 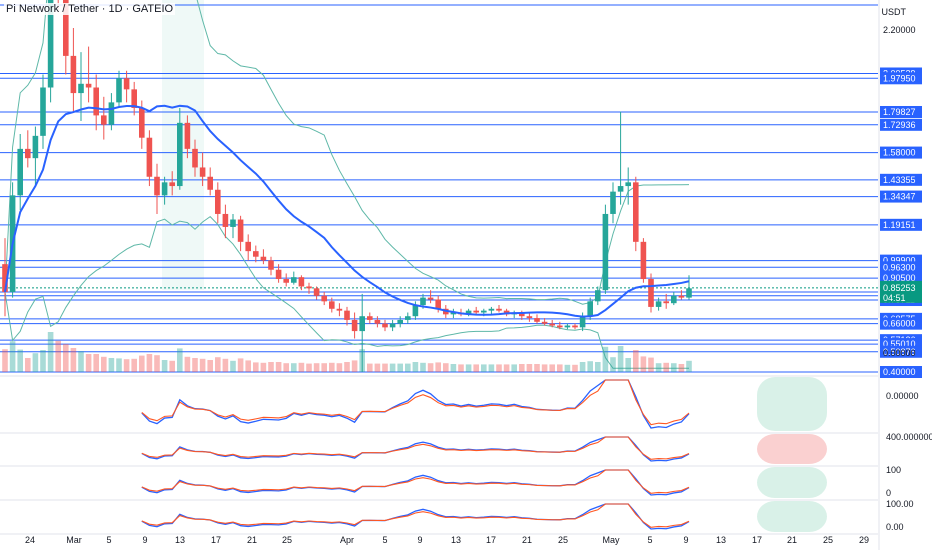 What do you see at coordinates (792, 404) in the screenshot?
I see `indicator-zone` at bounding box center [792, 404].